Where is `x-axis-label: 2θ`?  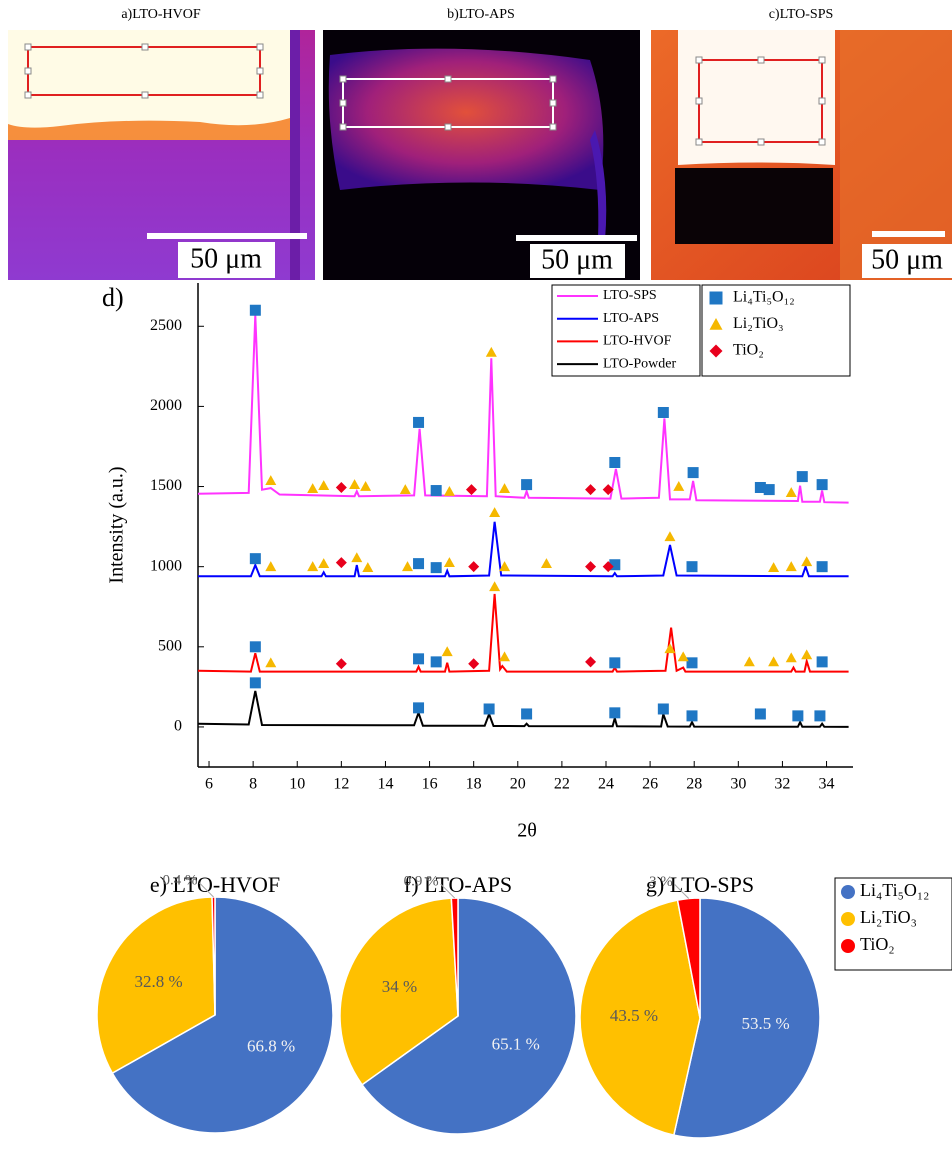
x-axis-label: 2θ is located at coordinates (527, 831).